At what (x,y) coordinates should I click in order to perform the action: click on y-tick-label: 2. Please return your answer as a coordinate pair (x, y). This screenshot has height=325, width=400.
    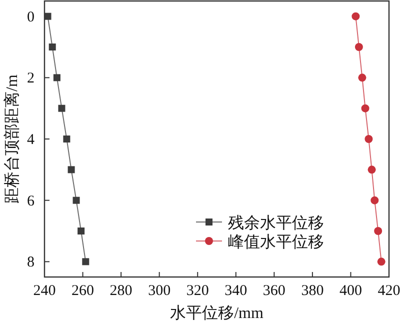
    Looking at the image, I should click on (30, 78).